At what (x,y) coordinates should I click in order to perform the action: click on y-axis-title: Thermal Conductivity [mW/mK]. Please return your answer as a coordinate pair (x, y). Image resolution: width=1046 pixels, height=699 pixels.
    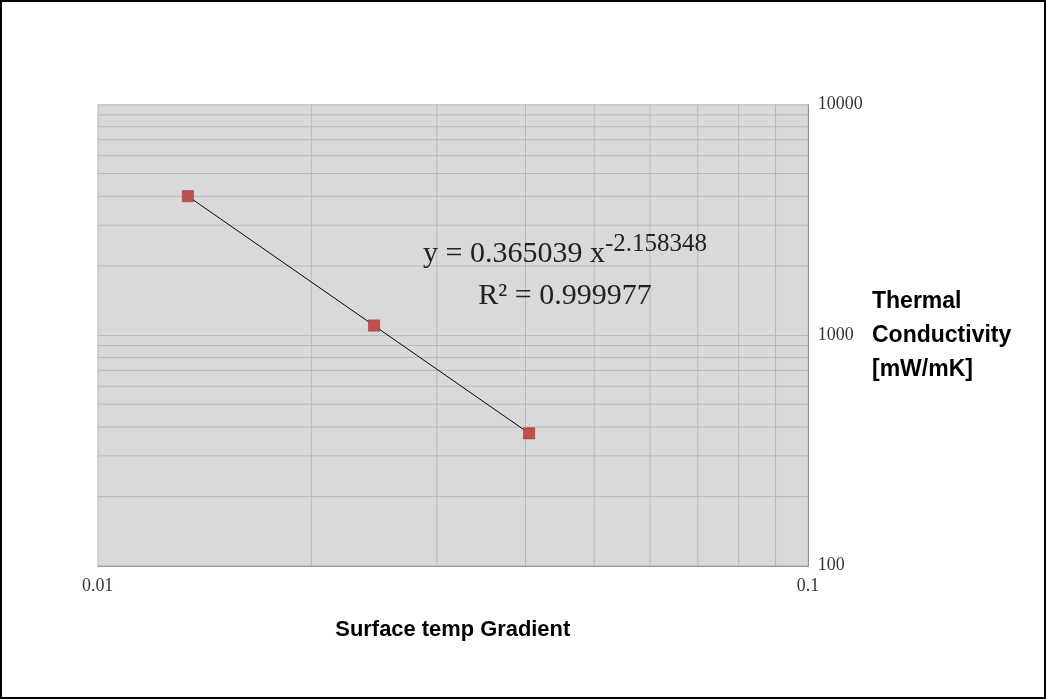
    Looking at the image, I should click on (942, 334).